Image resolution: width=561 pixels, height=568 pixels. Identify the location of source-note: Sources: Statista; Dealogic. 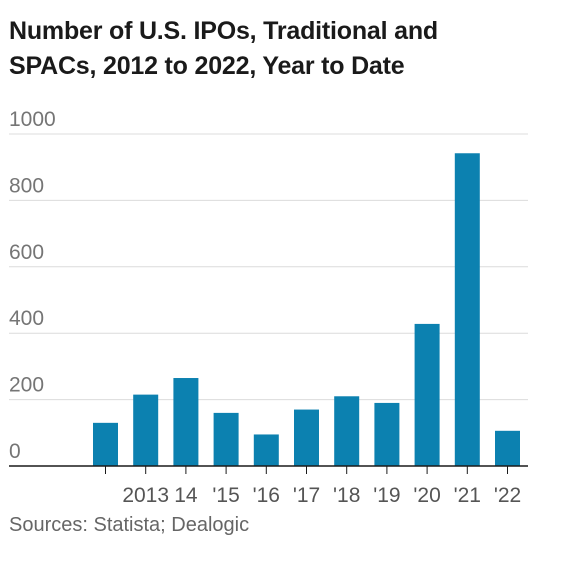
(129, 525).